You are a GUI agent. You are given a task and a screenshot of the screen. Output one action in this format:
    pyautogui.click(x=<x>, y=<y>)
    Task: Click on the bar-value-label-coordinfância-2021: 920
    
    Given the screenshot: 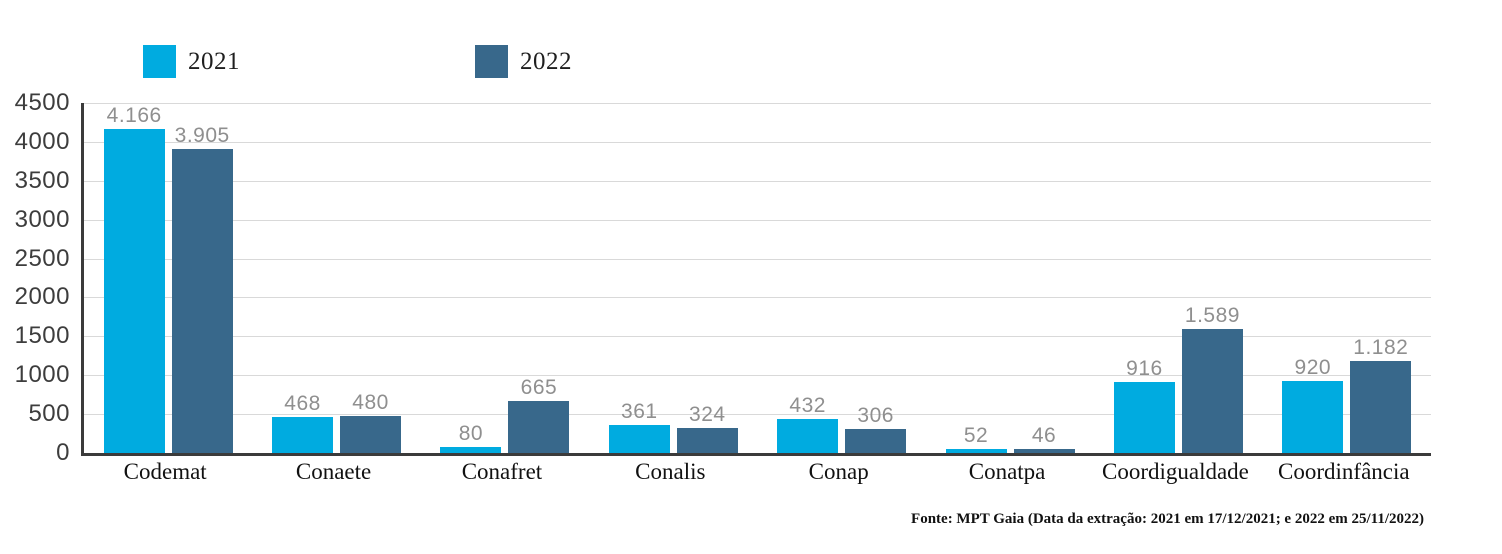 What is the action you would take?
    pyautogui.click(x=1313, y=367)
    